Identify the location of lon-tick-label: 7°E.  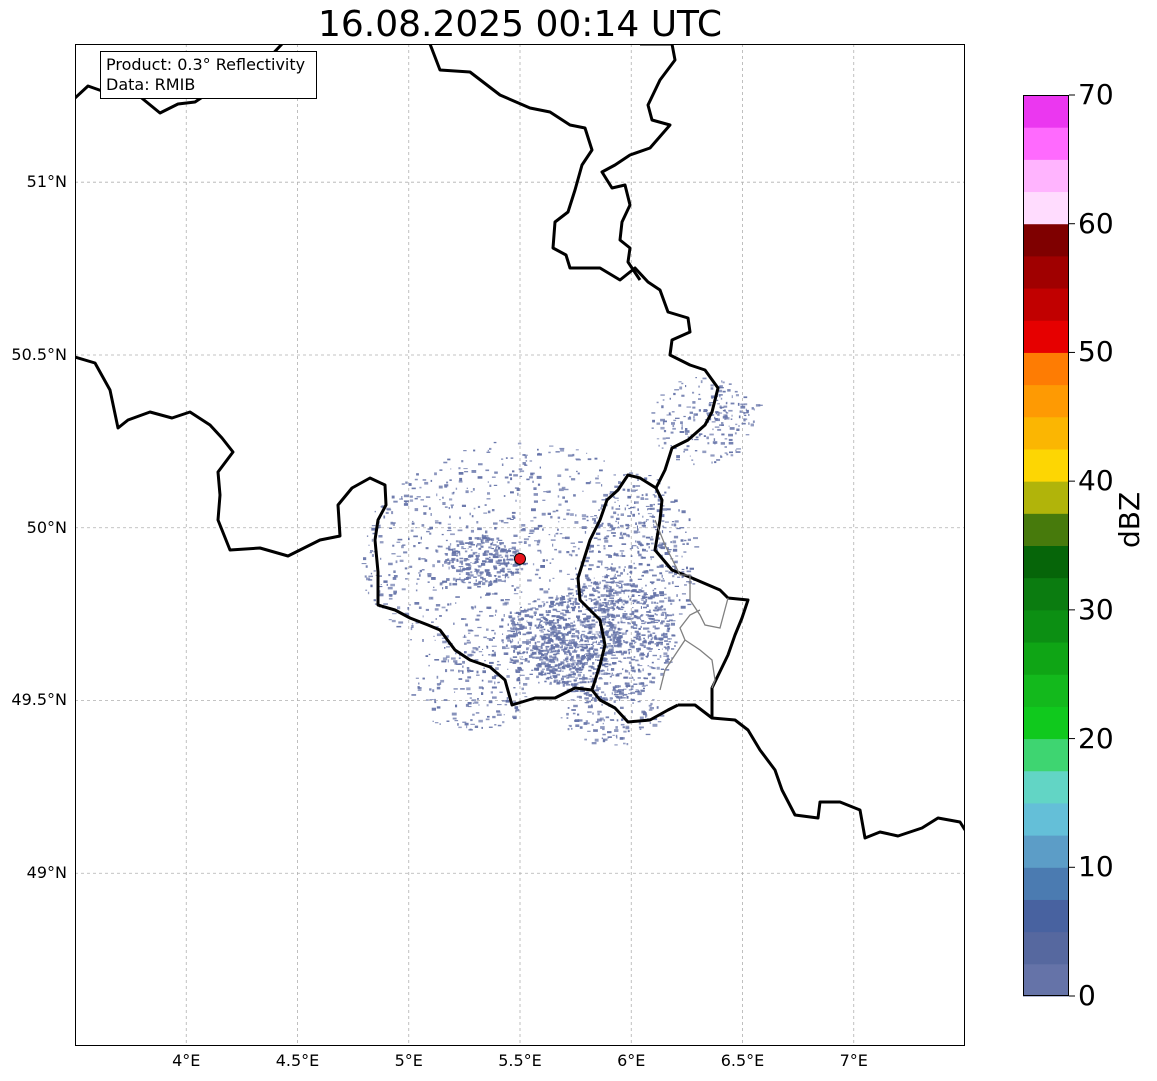
(853, 1060).